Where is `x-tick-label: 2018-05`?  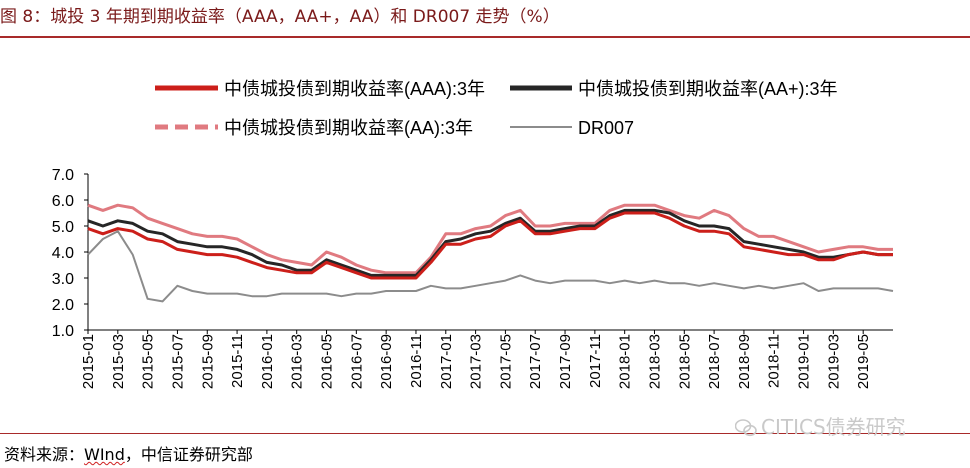 x-tick-label: 2018-05 is located at coordinates (684, 361).